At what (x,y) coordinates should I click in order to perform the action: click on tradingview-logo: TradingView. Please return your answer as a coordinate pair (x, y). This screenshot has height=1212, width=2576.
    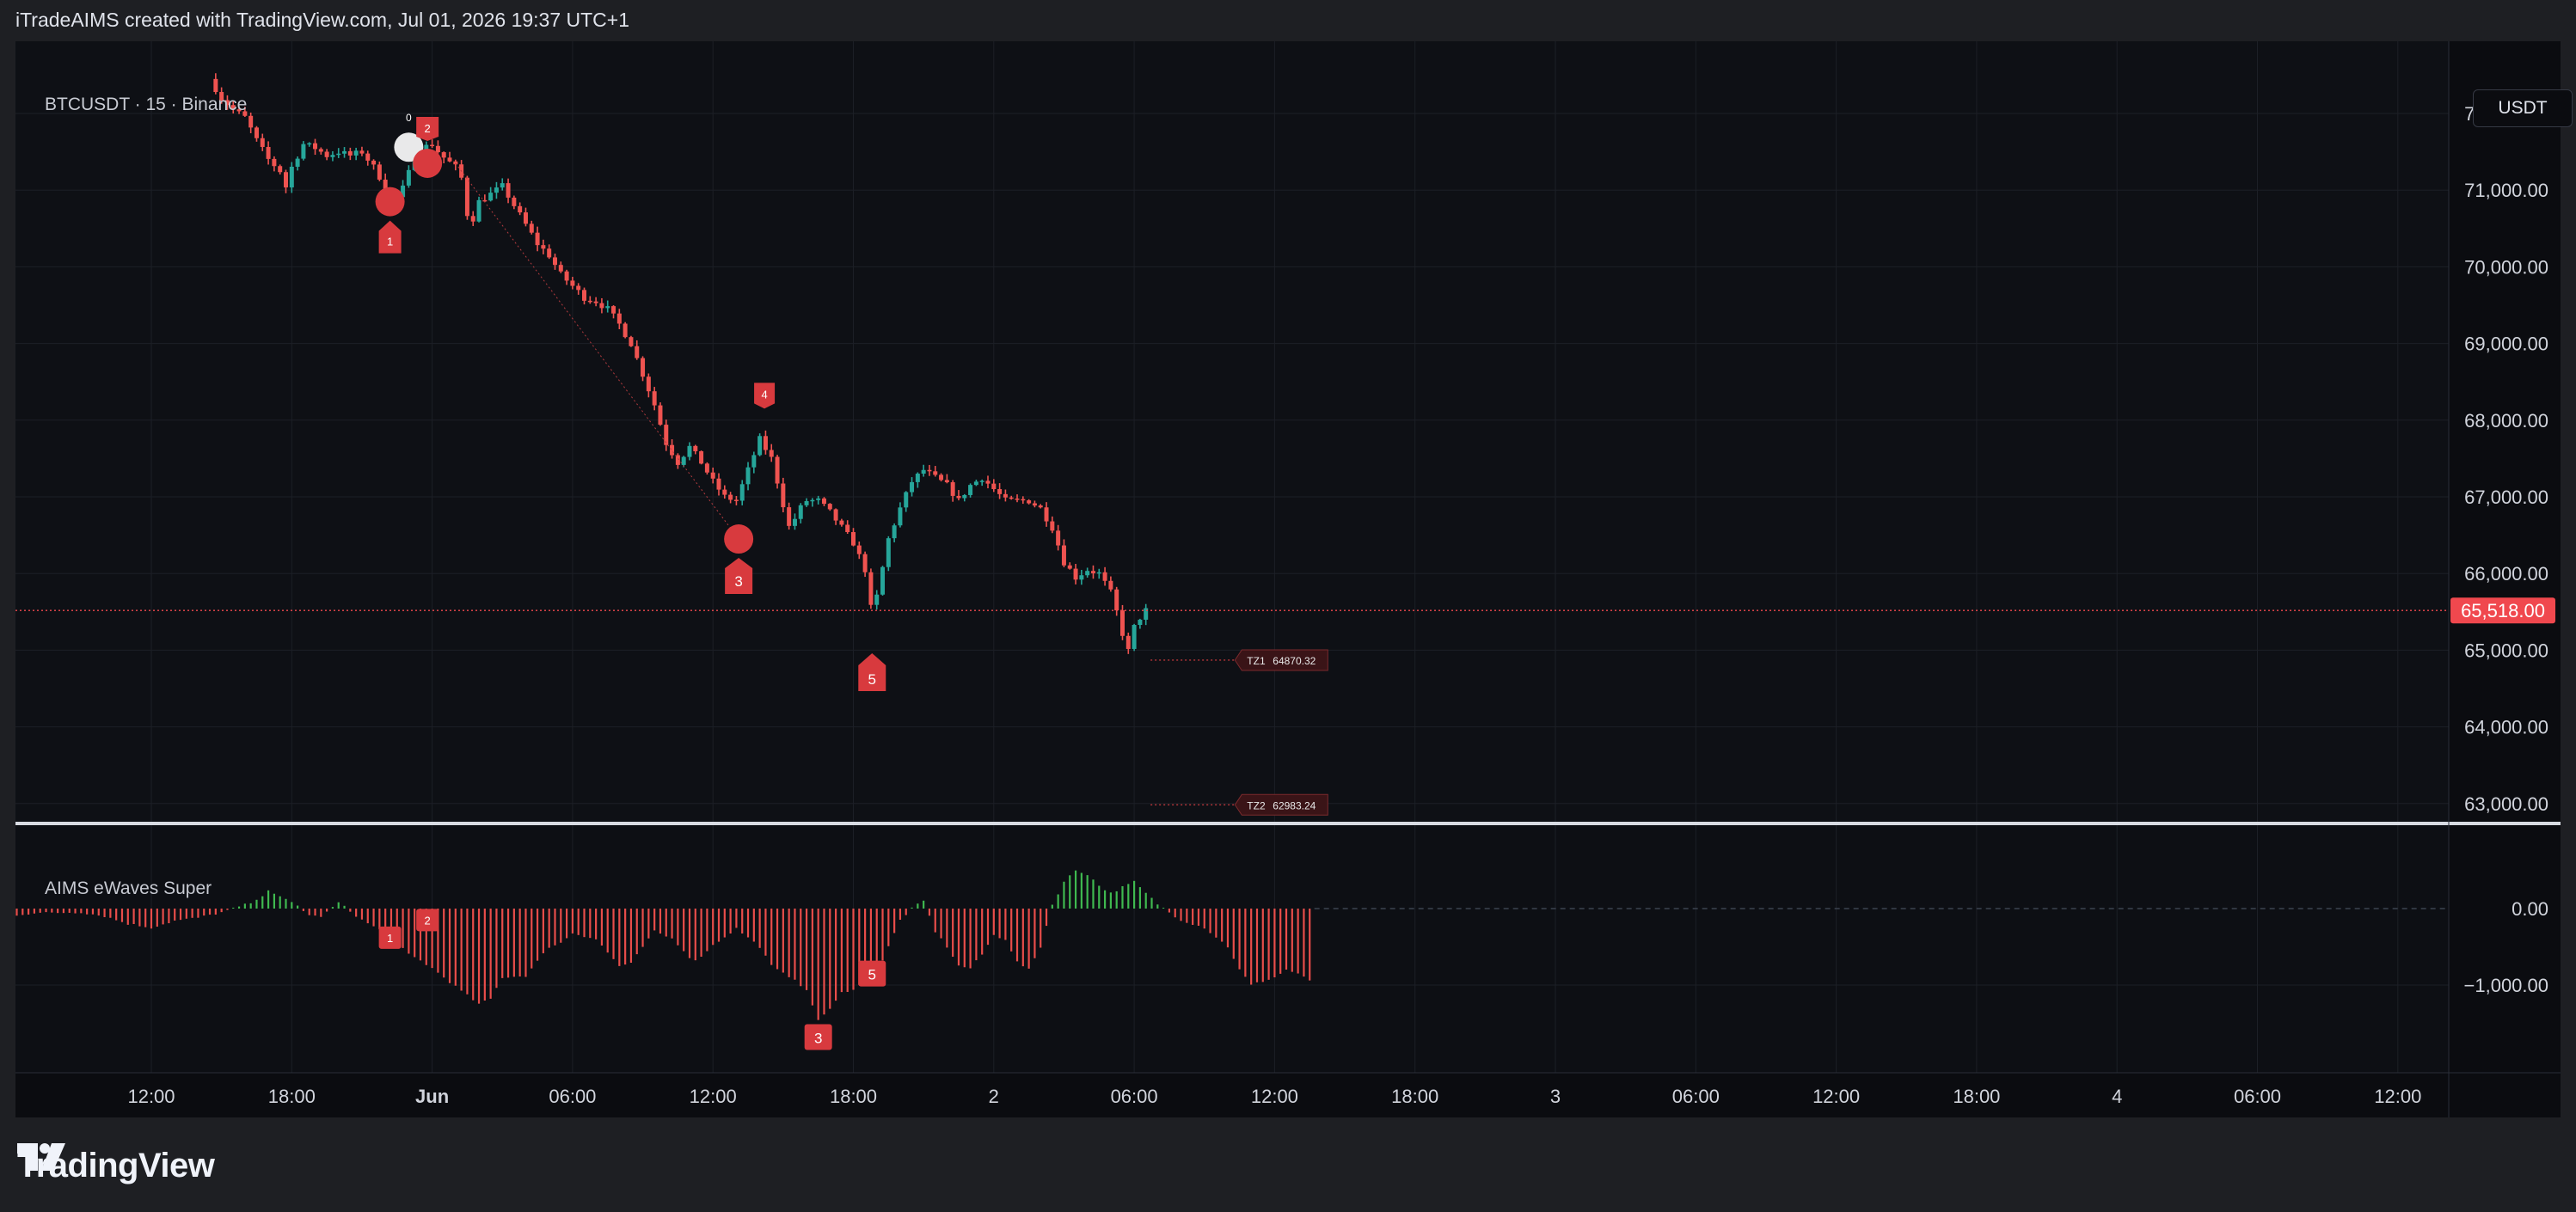
    Looking at the image, I should click on (116, 1165).